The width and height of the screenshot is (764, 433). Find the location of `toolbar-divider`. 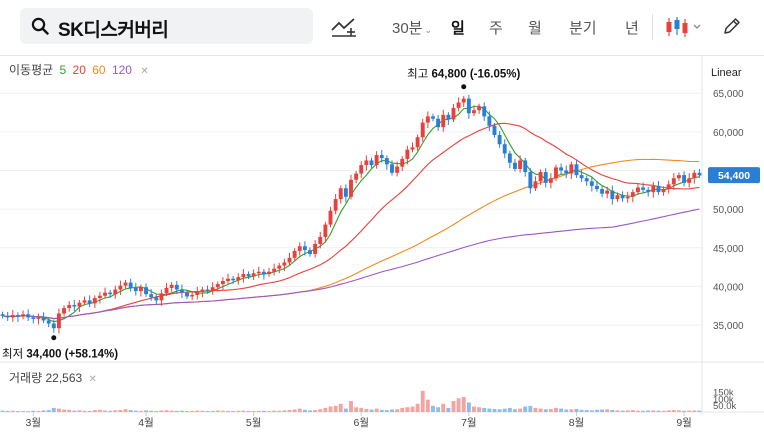

toolbar-divider is located at coordinates (652, 27).